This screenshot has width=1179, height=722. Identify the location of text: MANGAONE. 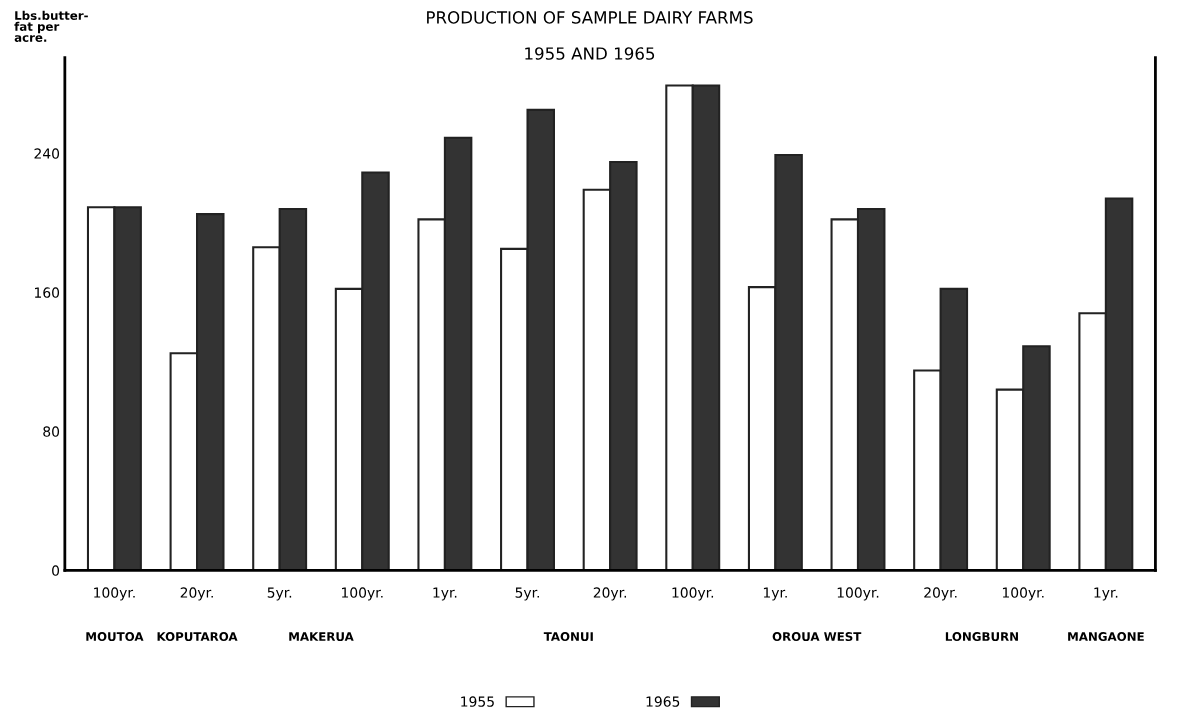
(1106, 637).